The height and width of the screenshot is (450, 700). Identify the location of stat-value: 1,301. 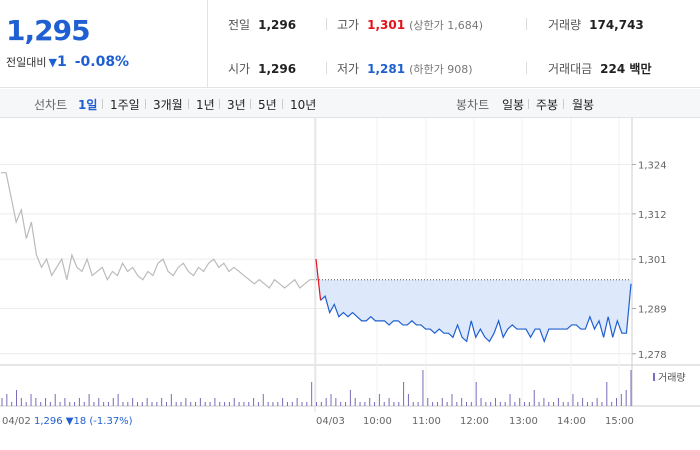
(386, 25).